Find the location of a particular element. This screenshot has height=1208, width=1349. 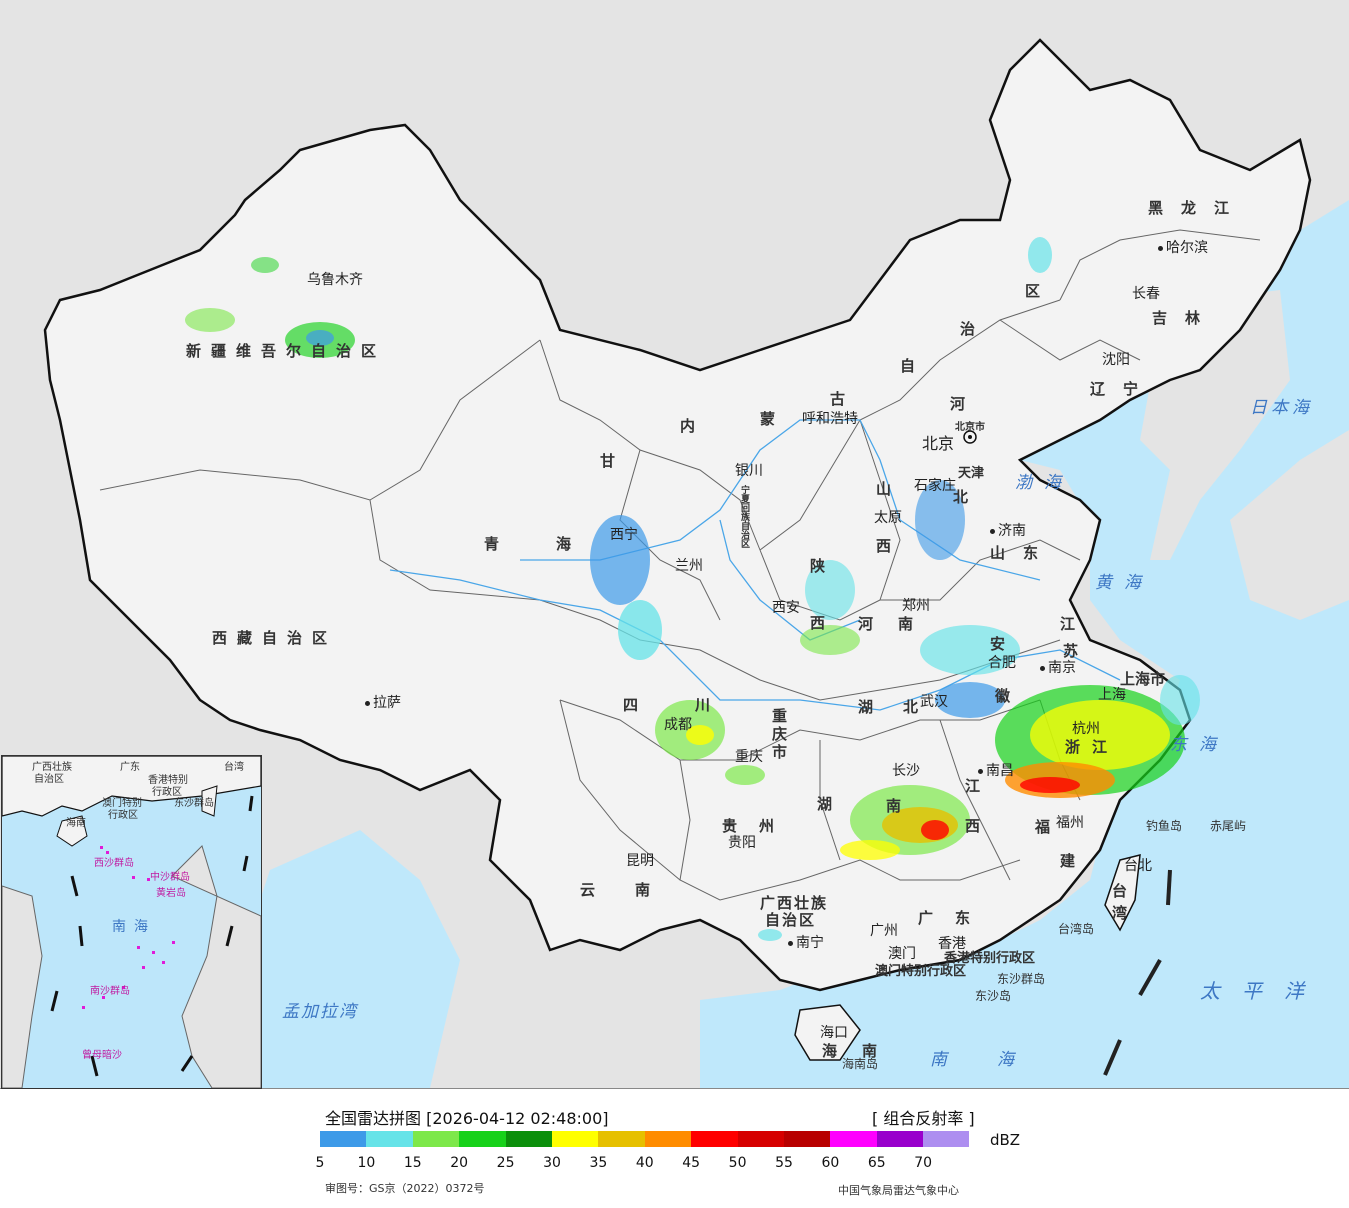

city-nanning: 南宁 is located at coordinates (806, 942).